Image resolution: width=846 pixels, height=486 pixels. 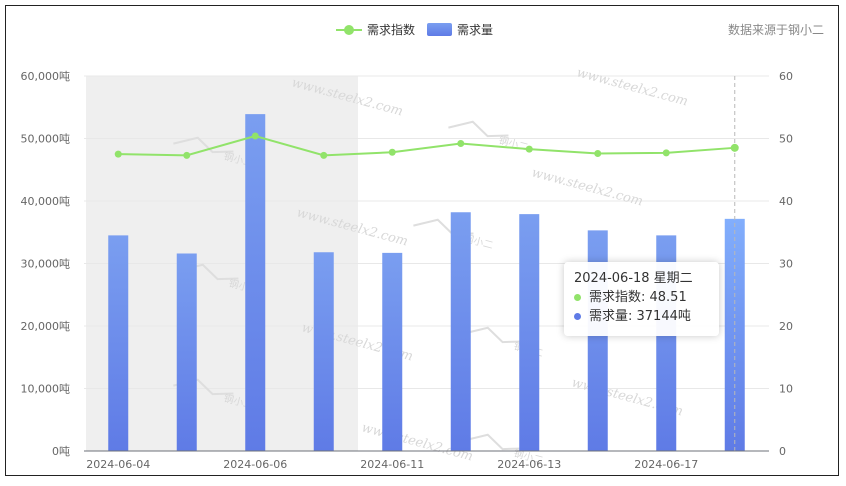 What do you see at coordinates (577, 297) in the screenshot?
I see `line-bullet-icon` at bounding box center [577, 297].